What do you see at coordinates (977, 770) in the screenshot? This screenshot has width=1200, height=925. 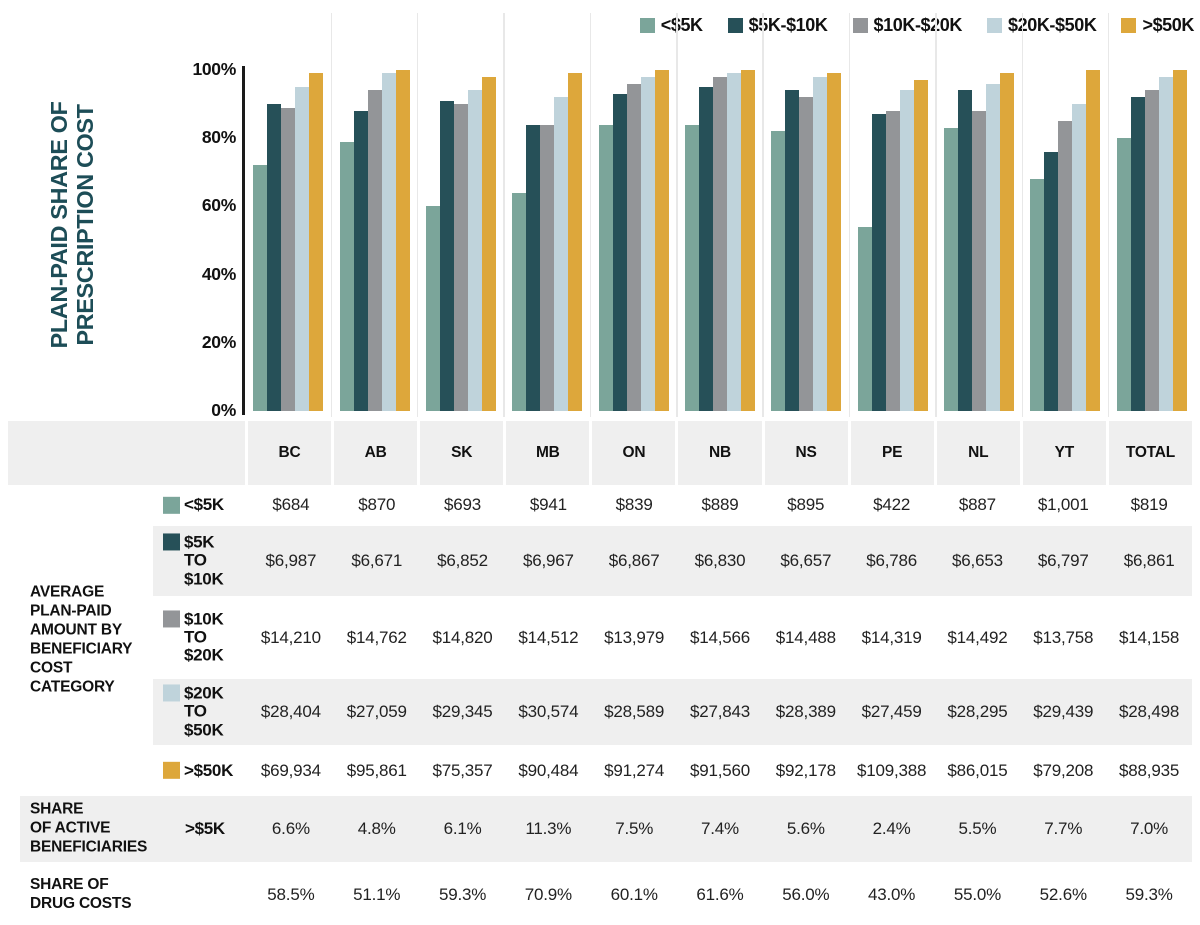 I see `table-cell: $86,015` at bounding box center [977, 770].